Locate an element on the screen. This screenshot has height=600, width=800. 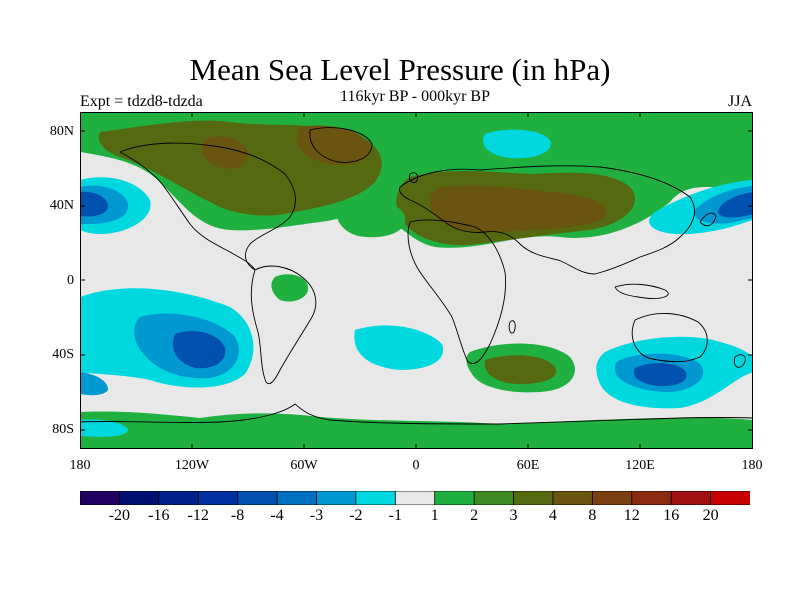
coastline-europe-asia is located at coordinates (547, 220).